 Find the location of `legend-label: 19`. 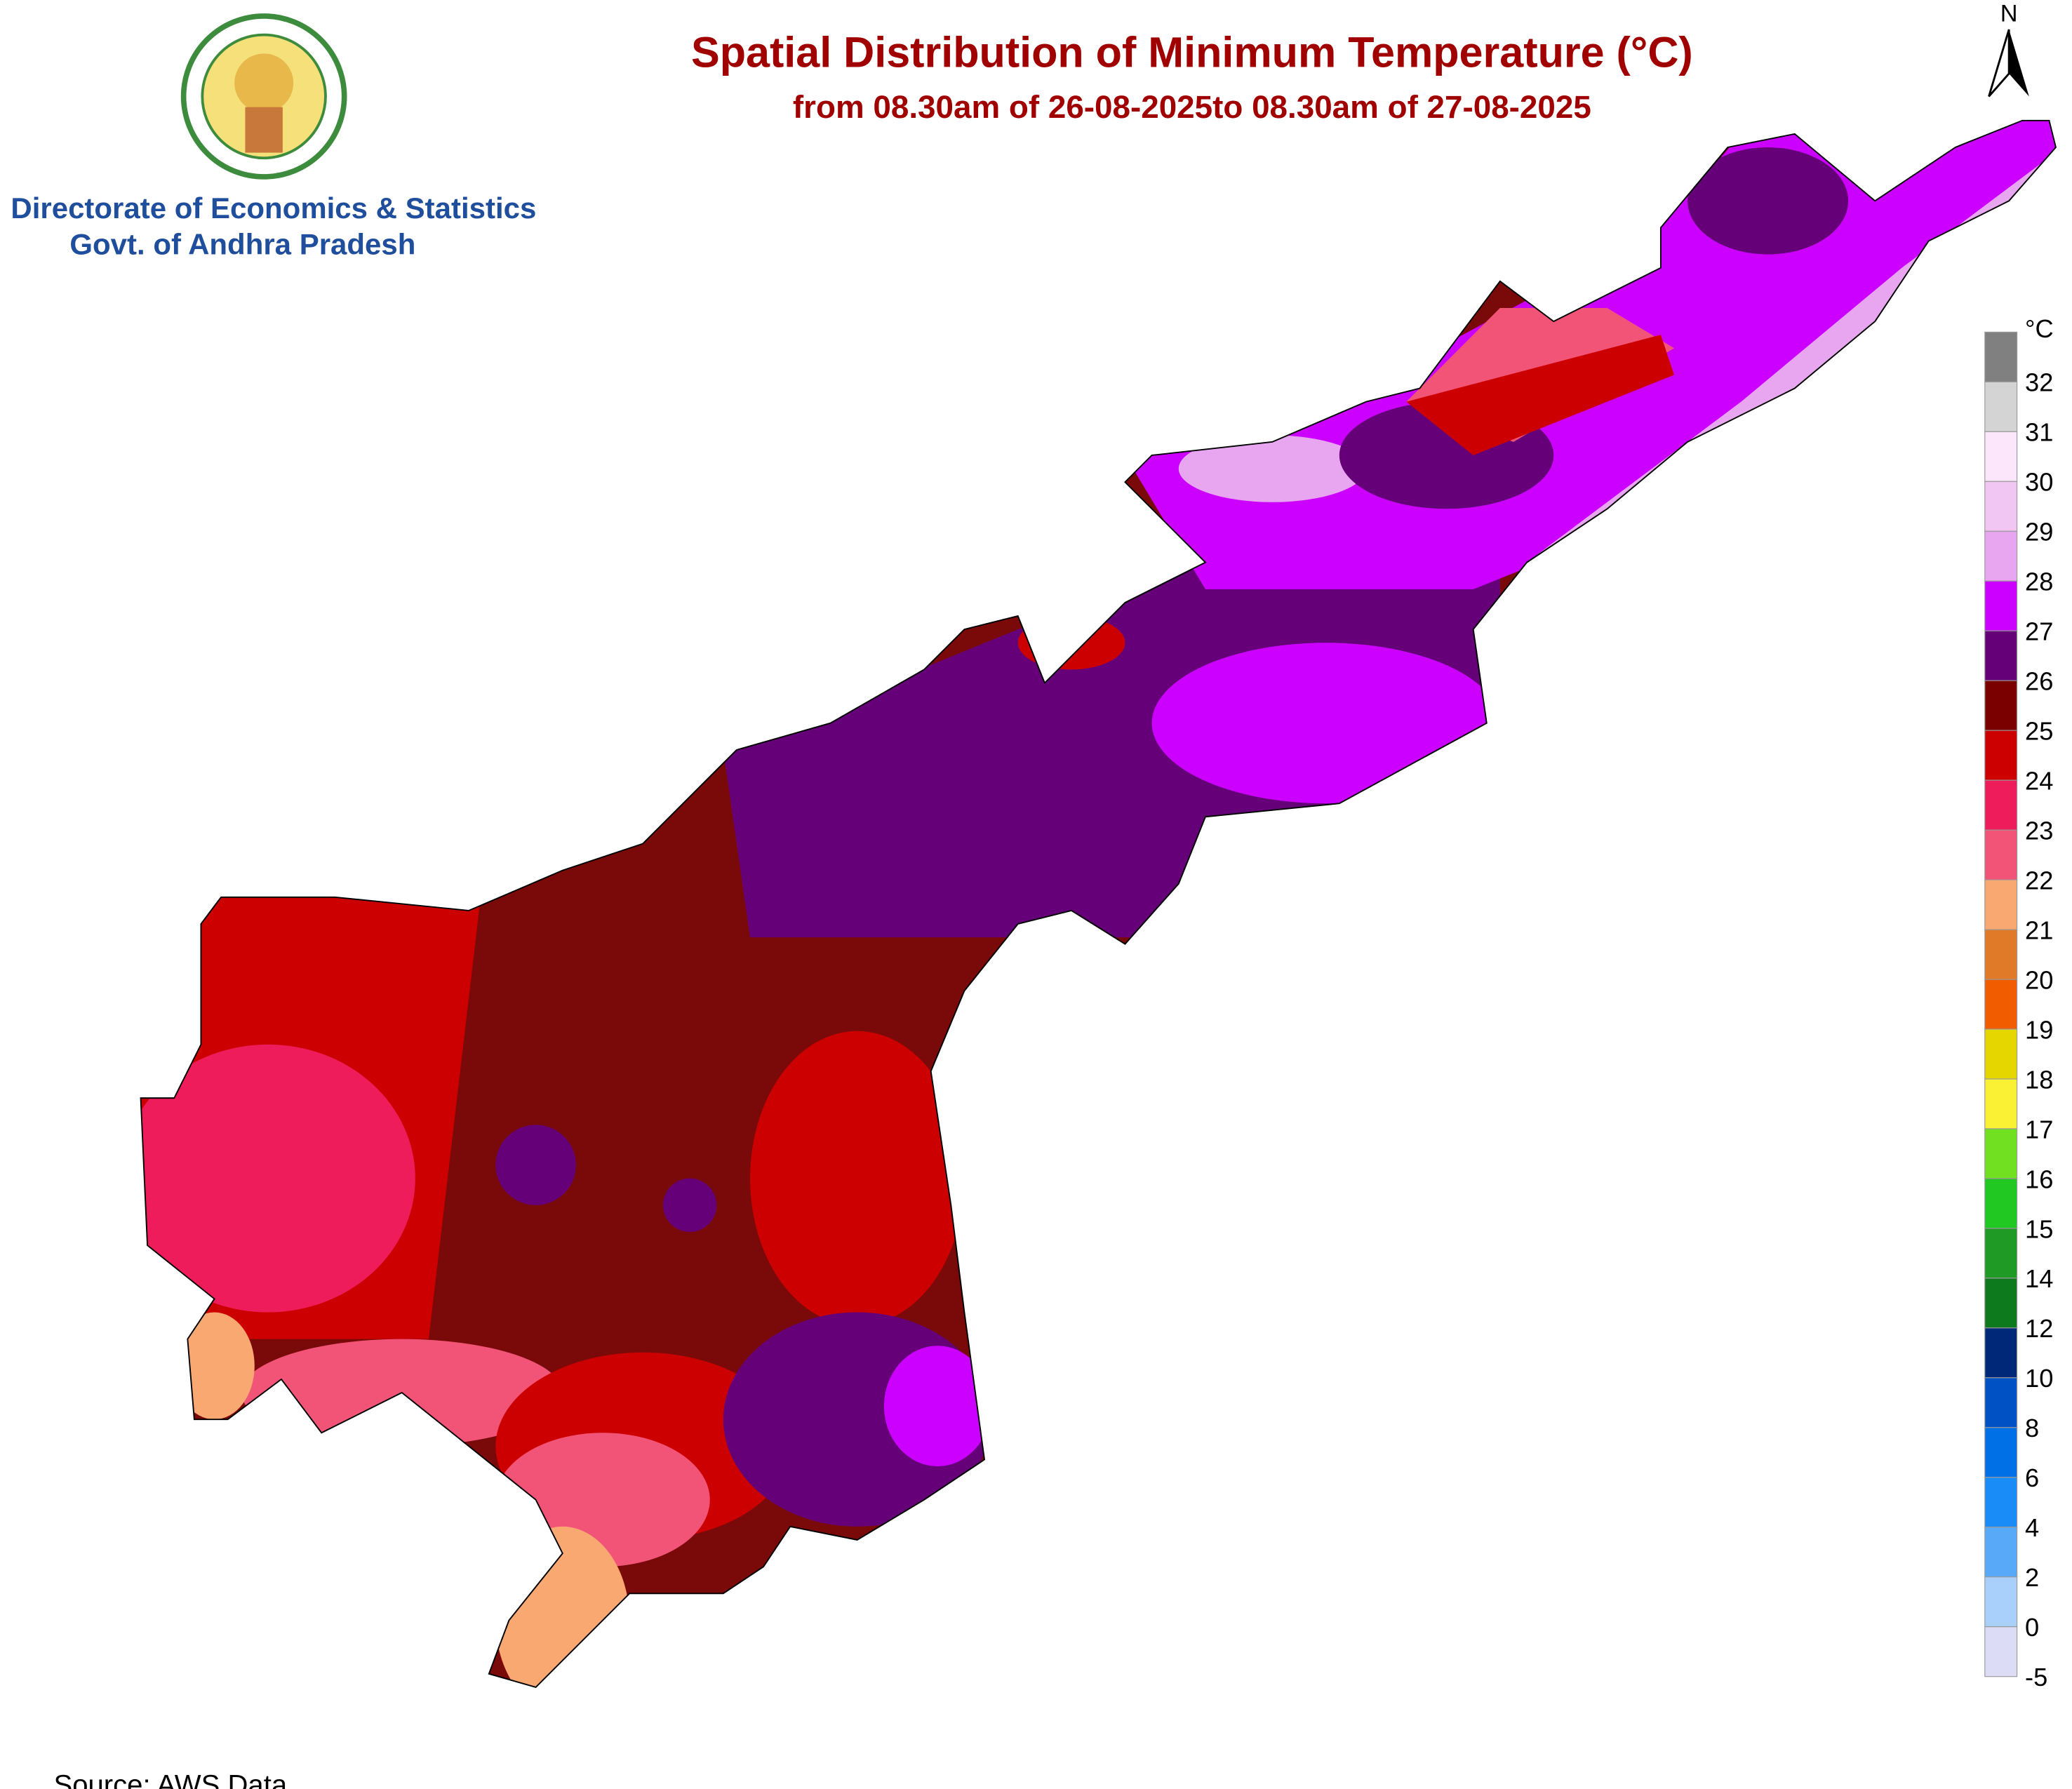

legend-label: 19 is located at coordinates (2039, 1029).